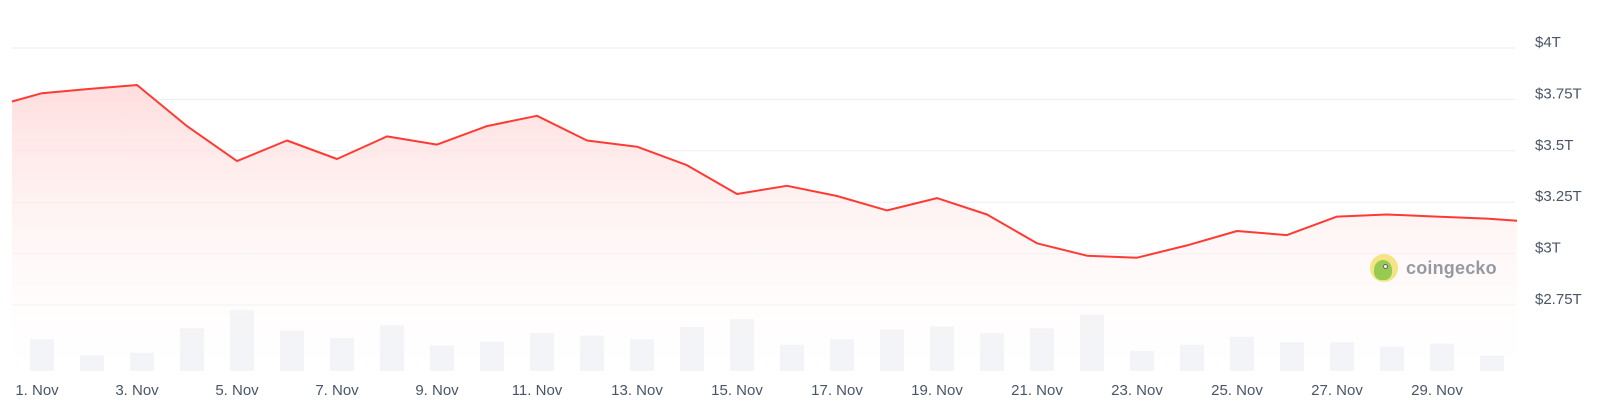 The image size is (1600, 415). I want to click on x-tick-label: 11. Nov, so click(537, 390).